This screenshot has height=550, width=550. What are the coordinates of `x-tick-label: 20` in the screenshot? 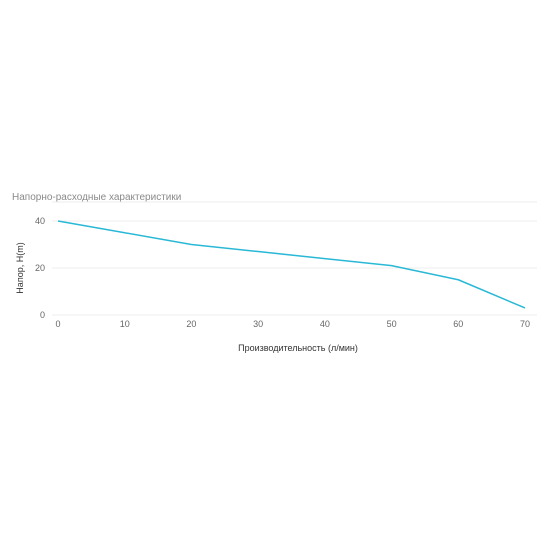 It's located at (191, 324).